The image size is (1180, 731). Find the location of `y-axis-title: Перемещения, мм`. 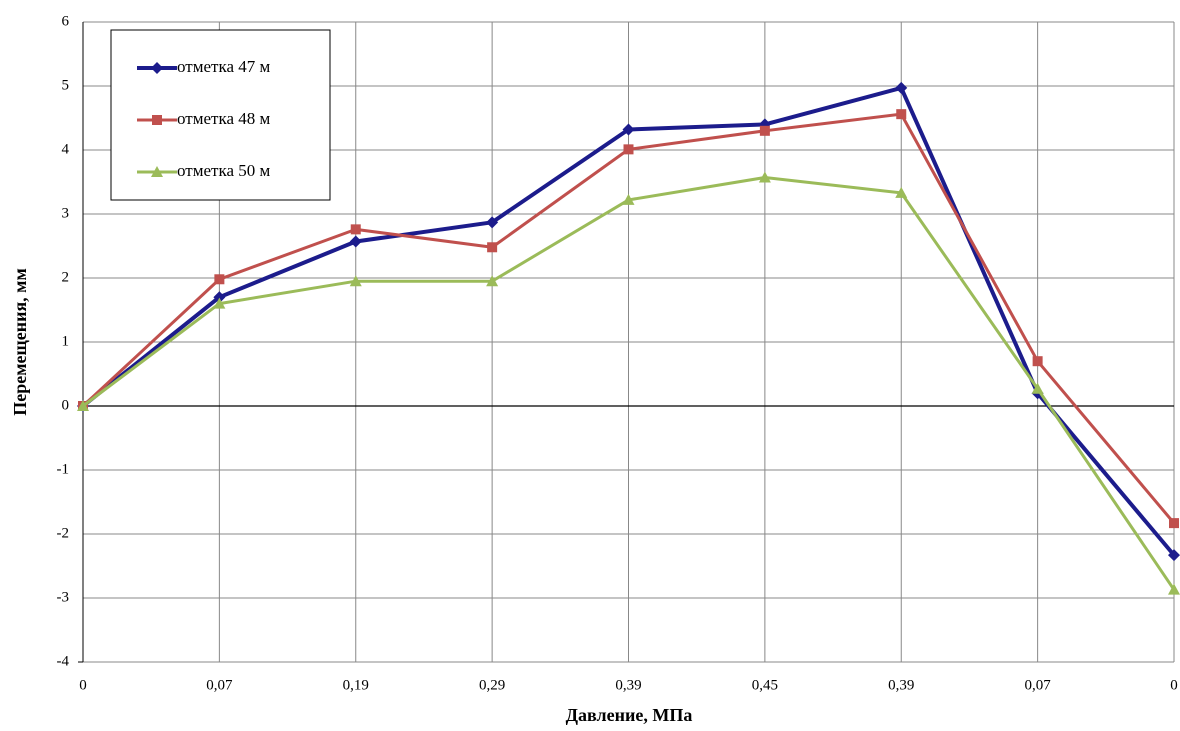

y-axis-title: Перемещения, мм is located at coordinates (20, 341).